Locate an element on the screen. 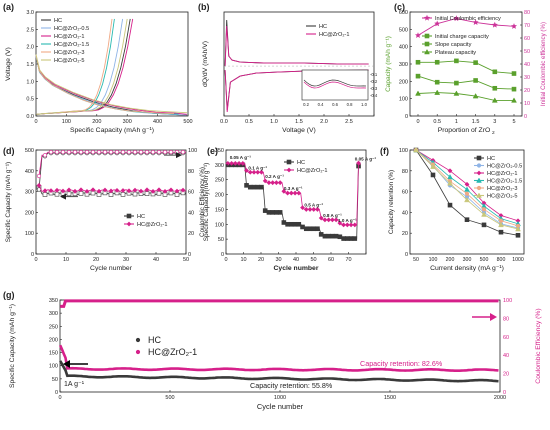  y2-axis-tick-label: 80 is located at coordinates (527, 13).